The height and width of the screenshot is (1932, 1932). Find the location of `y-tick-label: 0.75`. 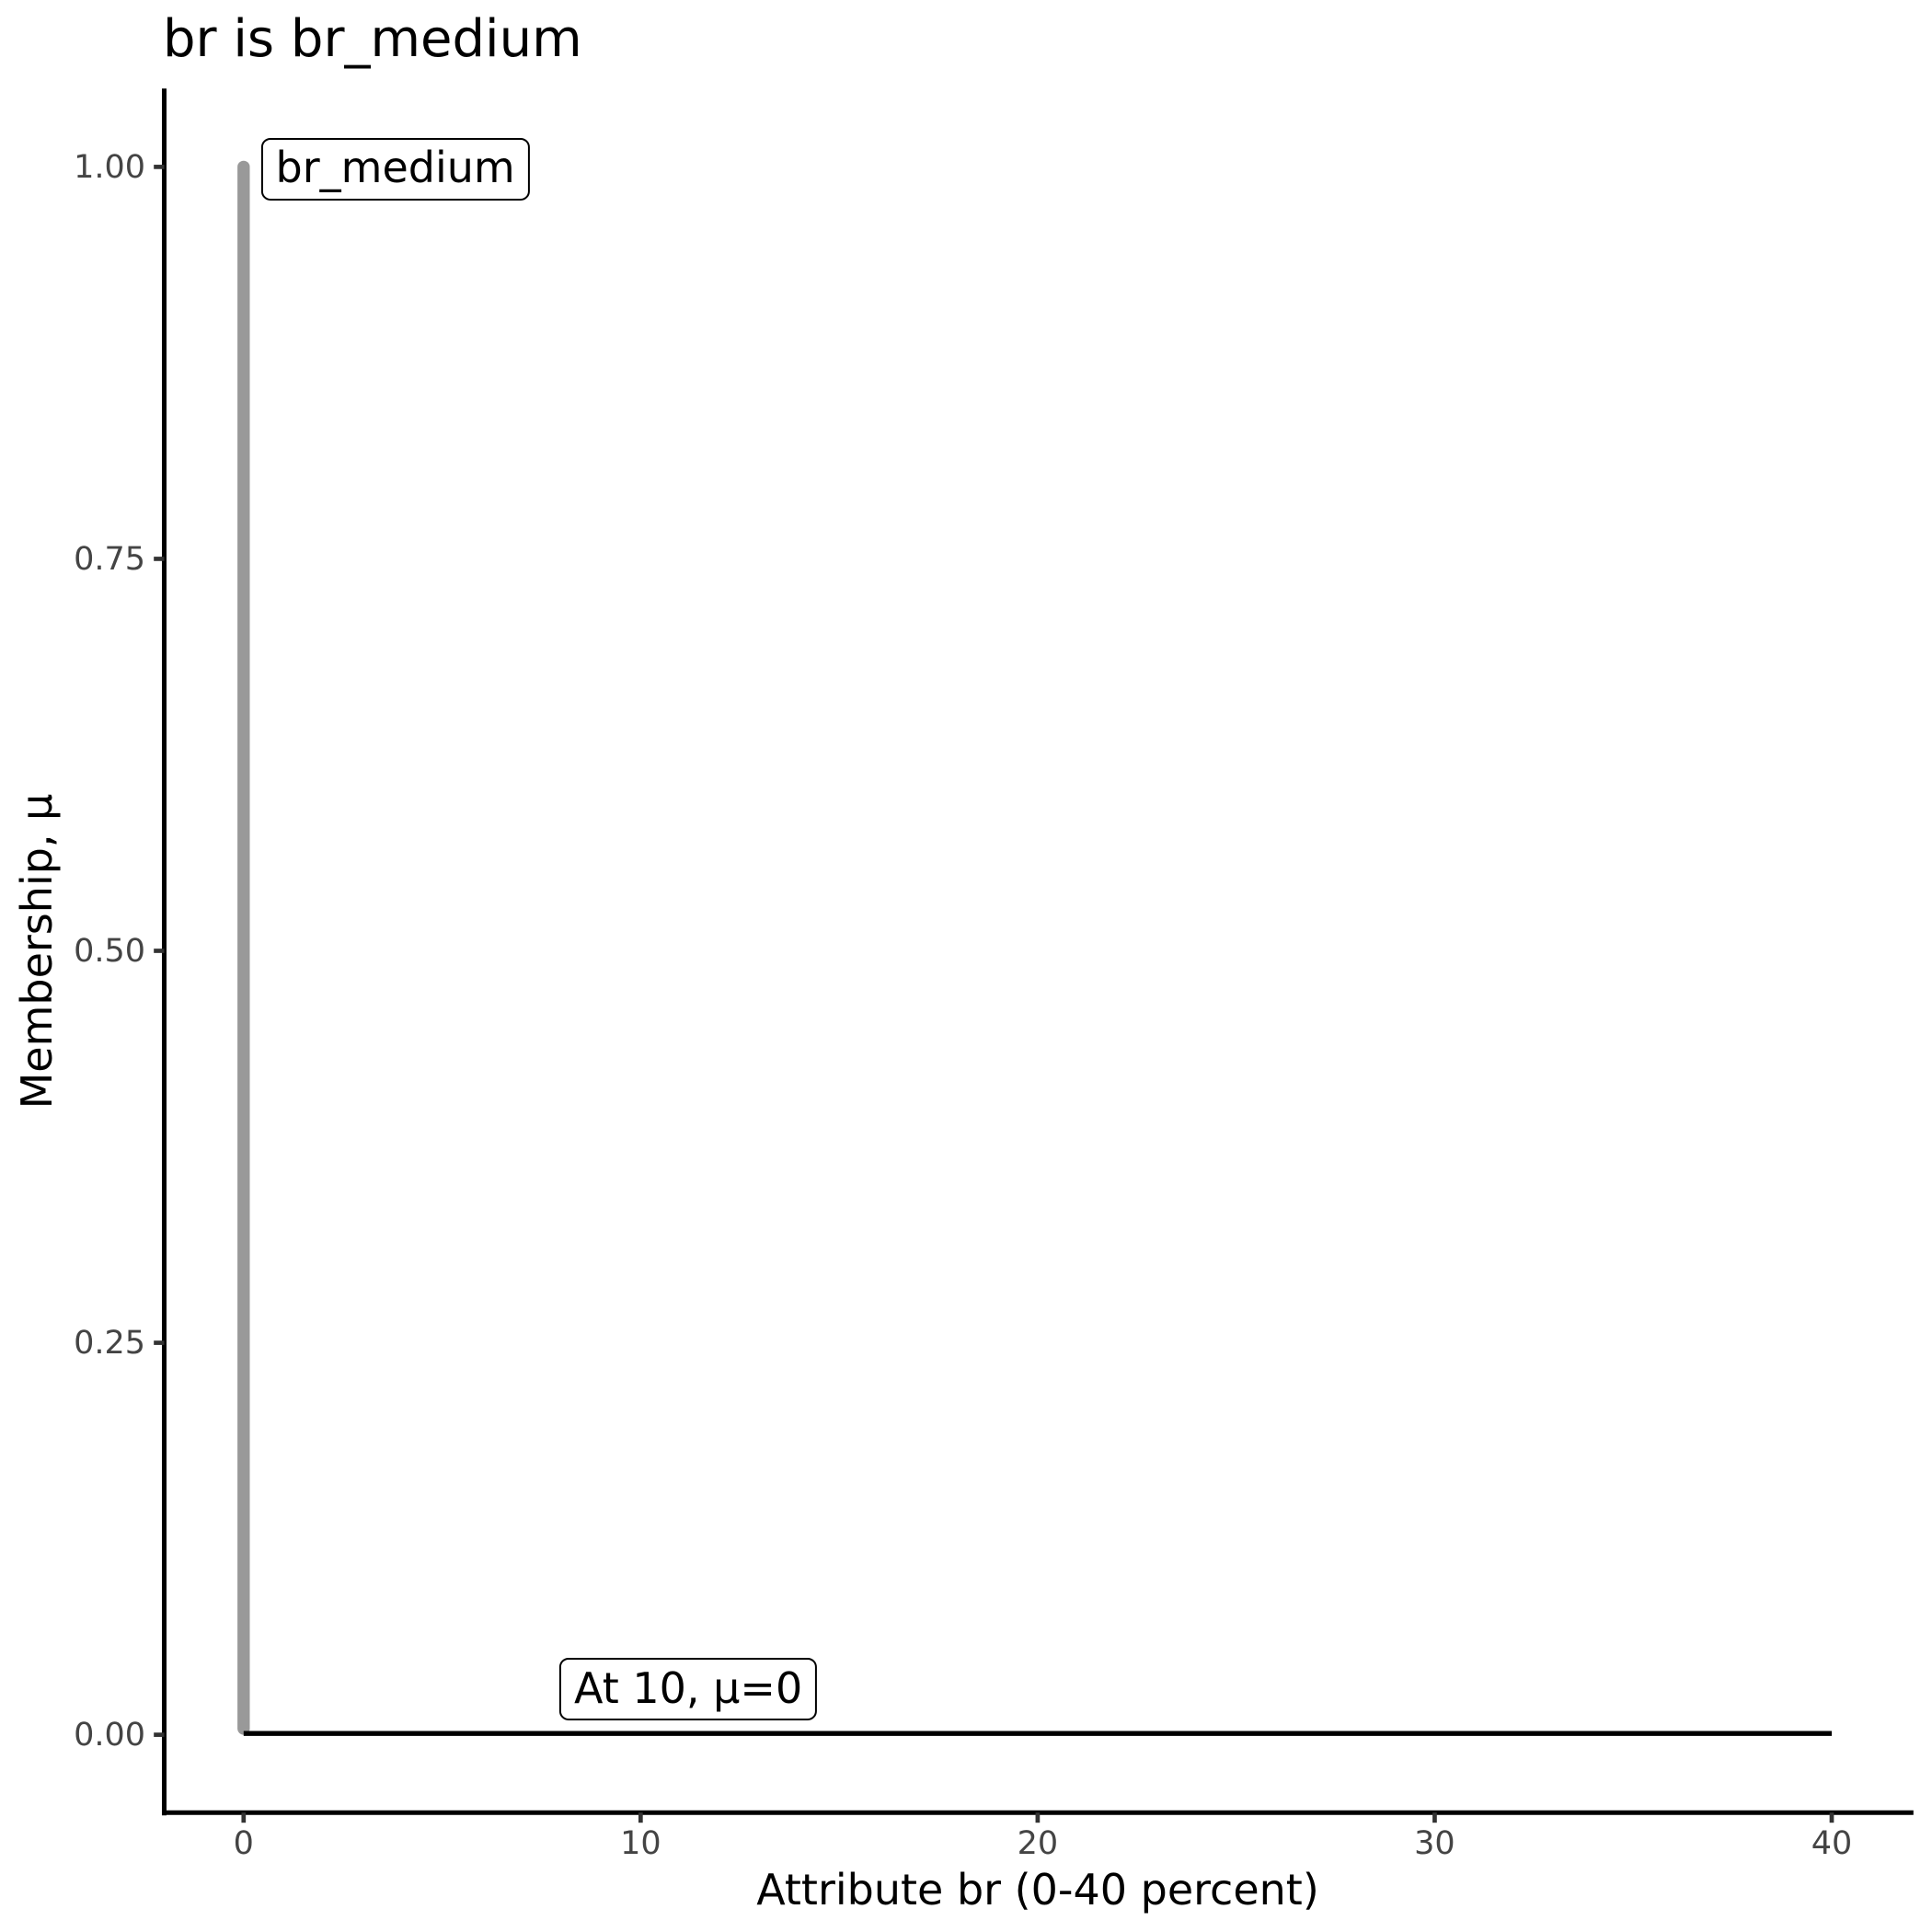

y-tick-label: 0.75 is located at coordinates (109, 559).